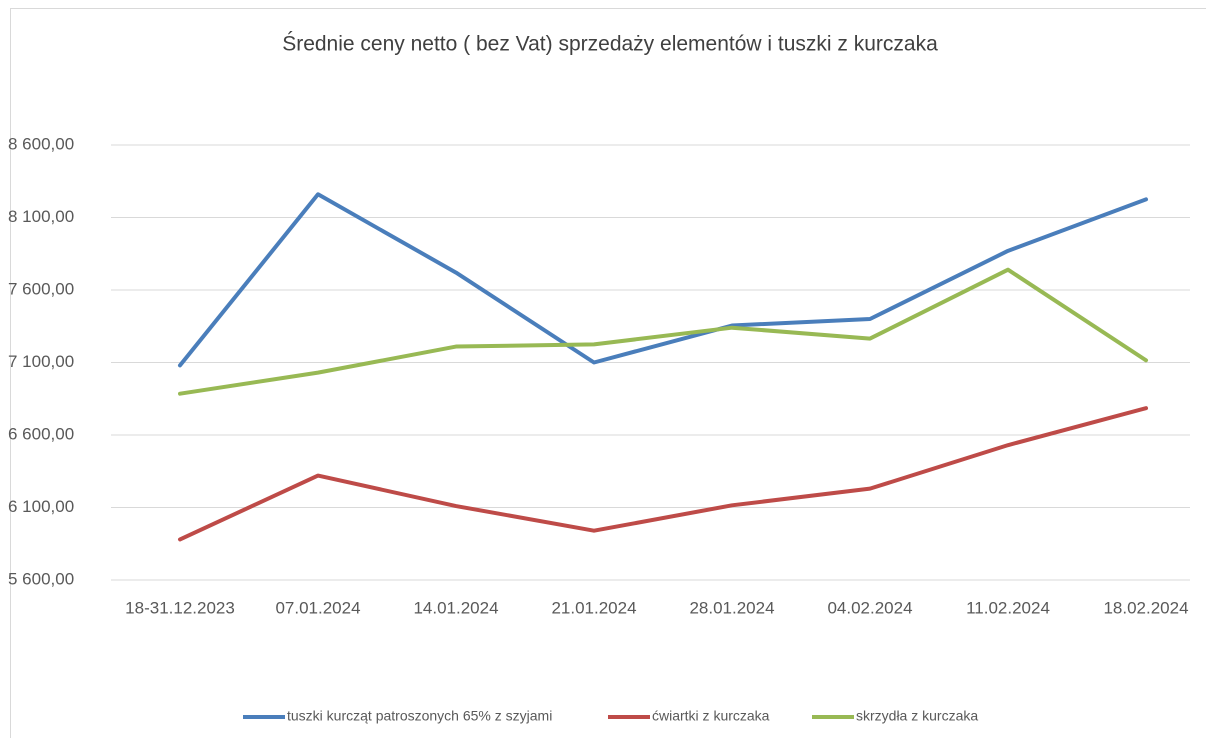 This screenshot has width=1206, height=738. What do you see at coordinates (731, 607) in the screenshot?
I see `x-tick-label: 28.01.2024` at bounding box center [731, 607].